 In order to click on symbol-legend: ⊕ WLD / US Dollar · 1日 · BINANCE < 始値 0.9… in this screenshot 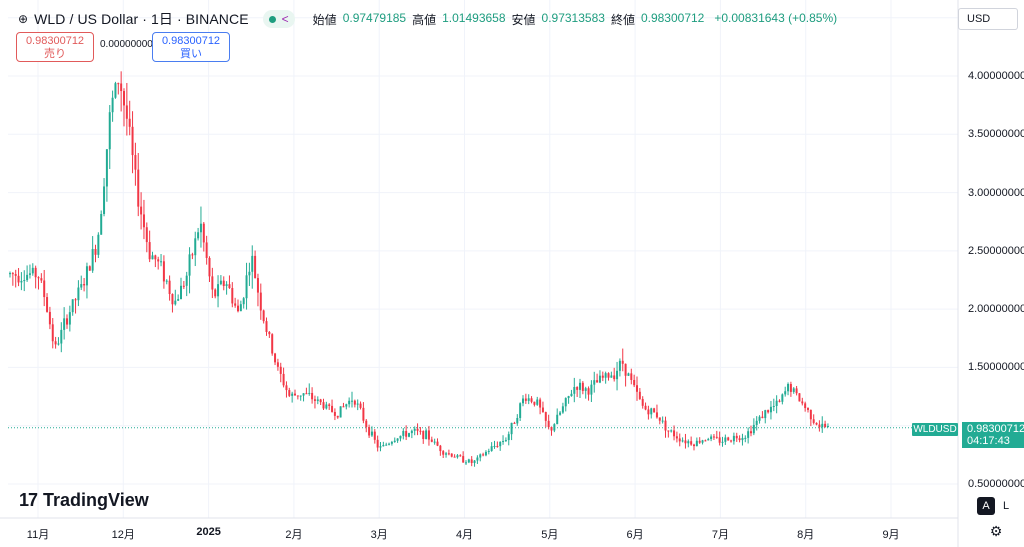, I will do `click(427, 19)`.